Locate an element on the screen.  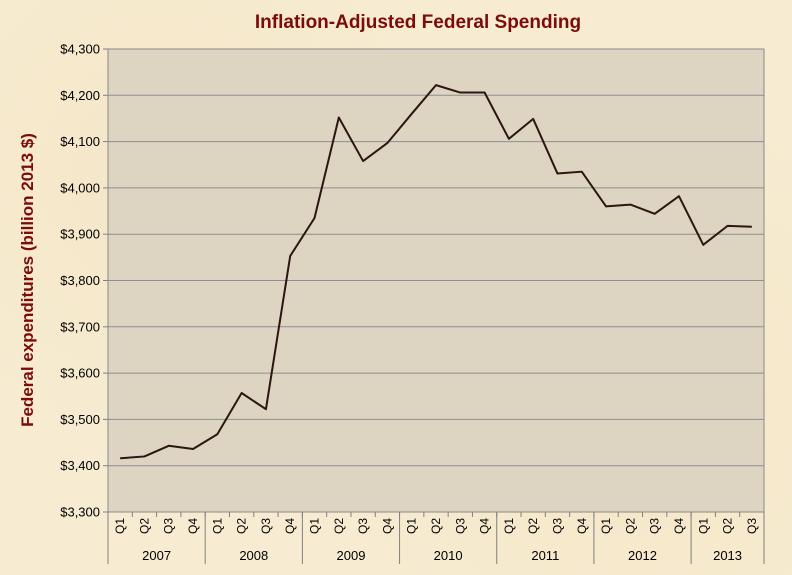
y-tick-label: $4,200 is located at coordinates (80, 95).